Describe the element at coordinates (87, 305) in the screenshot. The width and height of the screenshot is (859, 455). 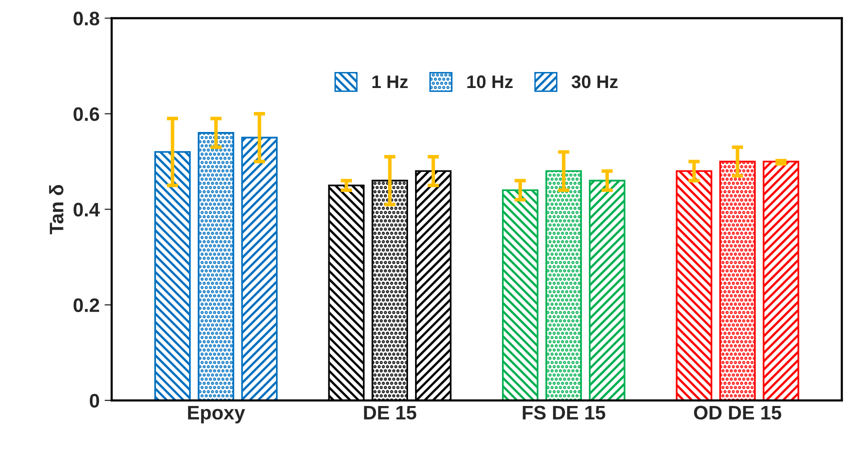
I see `y-tick-label: 0.2` at that location.